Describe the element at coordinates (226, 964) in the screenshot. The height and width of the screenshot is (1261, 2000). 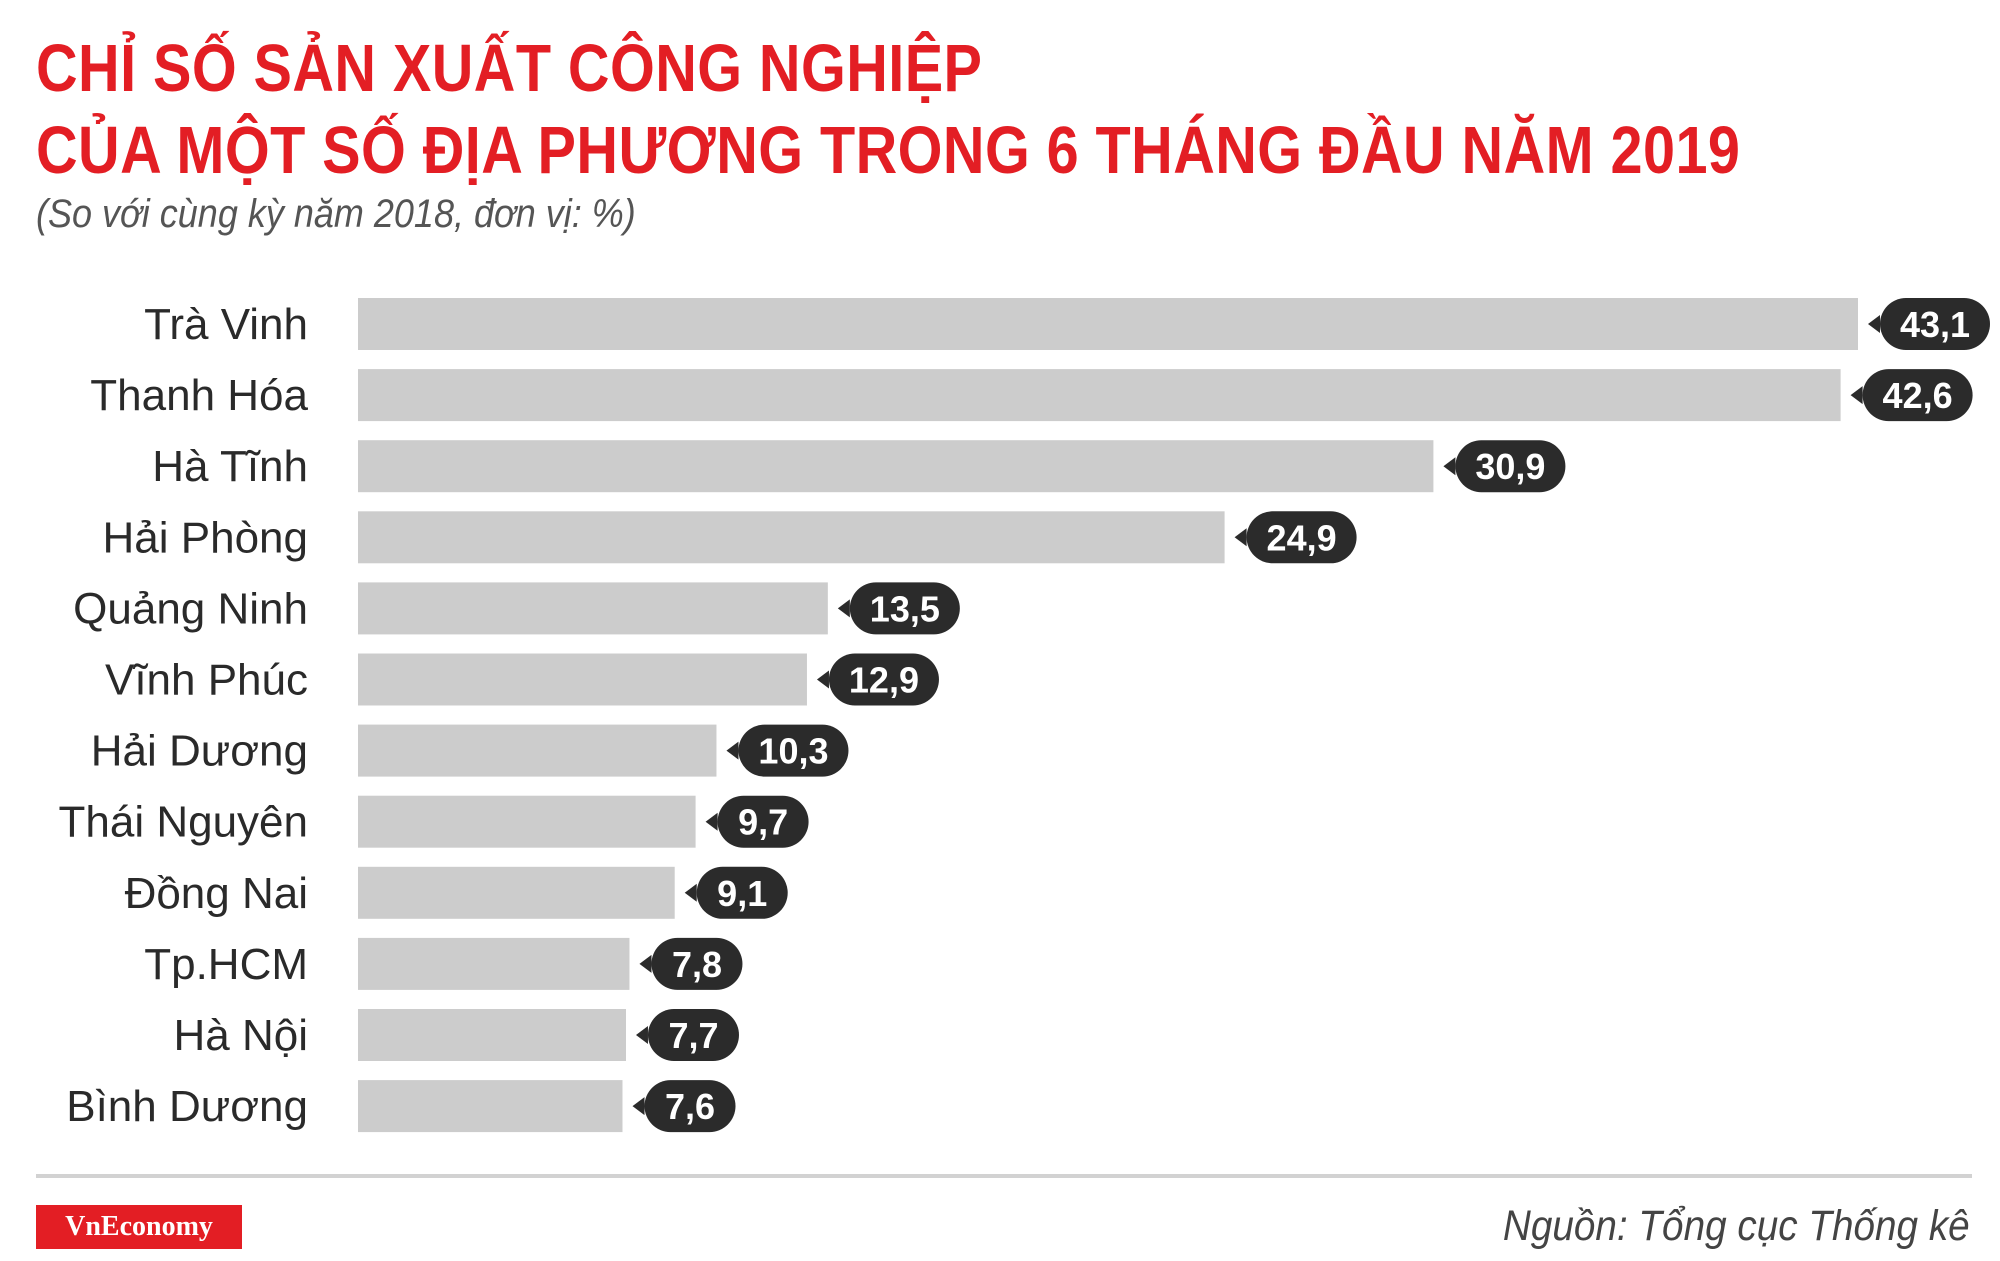
I see `category-label: Tp.HCM` at that location.